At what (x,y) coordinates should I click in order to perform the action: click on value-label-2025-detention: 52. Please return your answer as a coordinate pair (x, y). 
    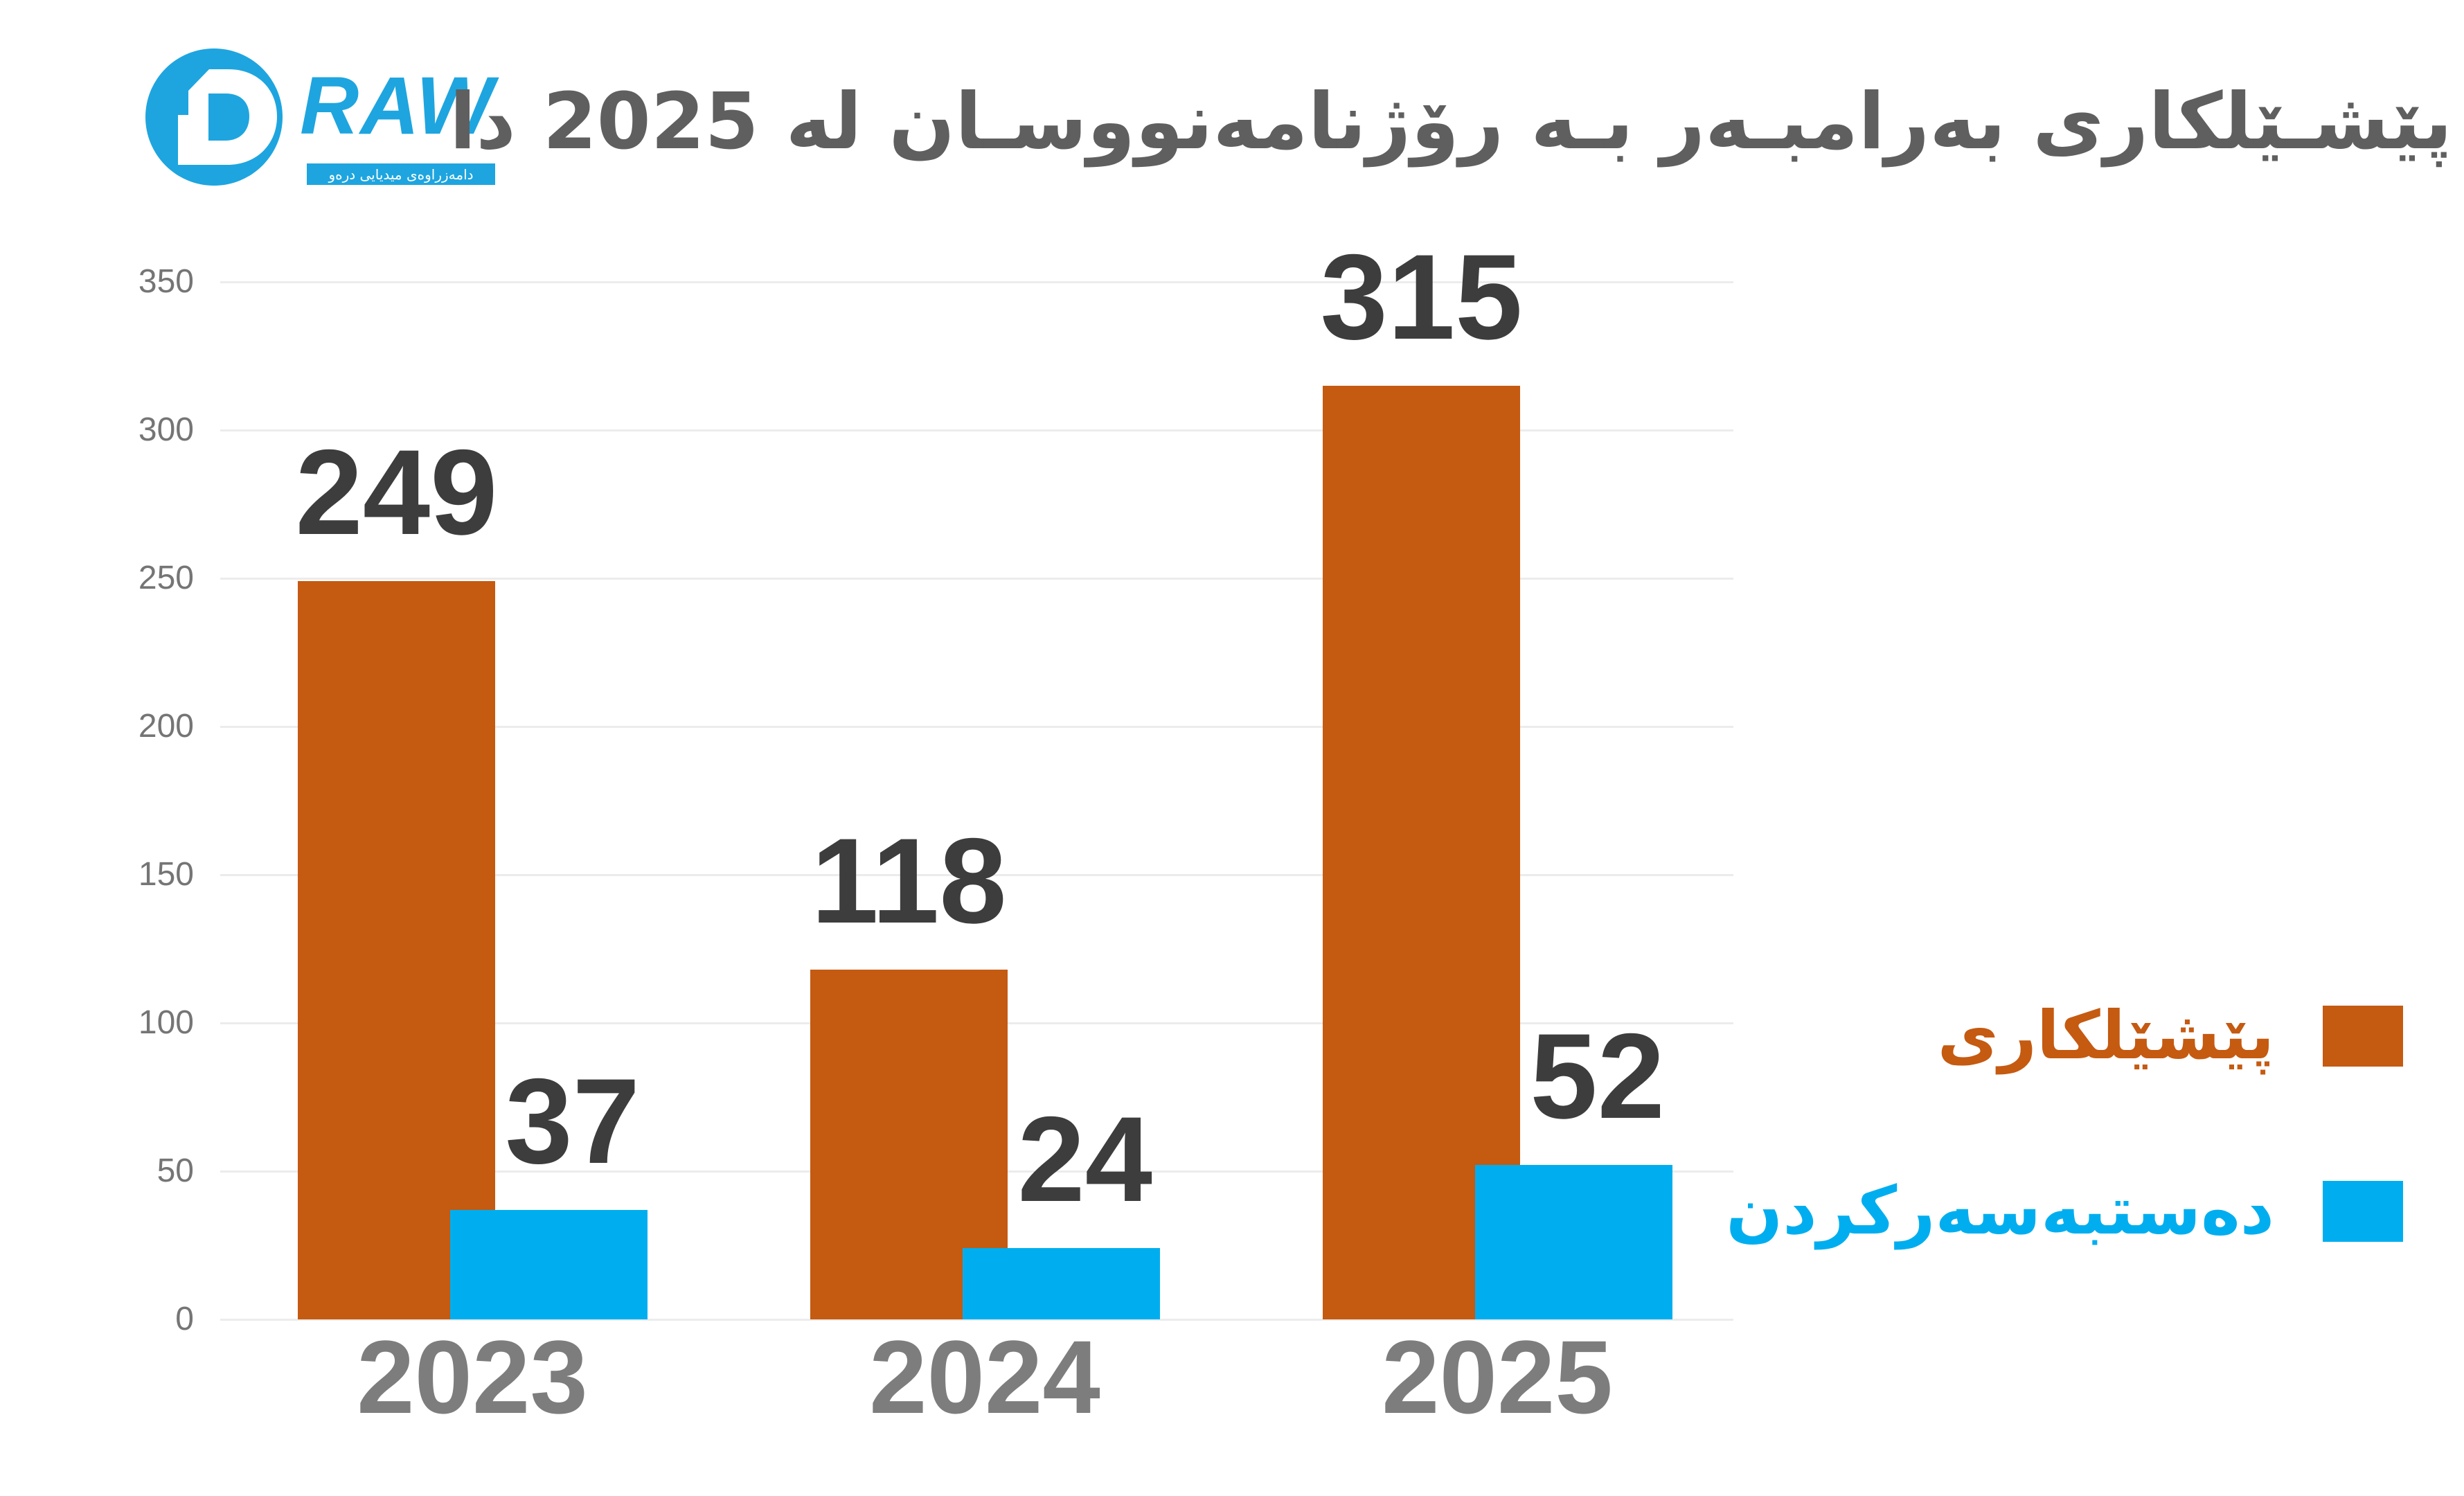
    Looking at the image, I should click on (1598, 1077).